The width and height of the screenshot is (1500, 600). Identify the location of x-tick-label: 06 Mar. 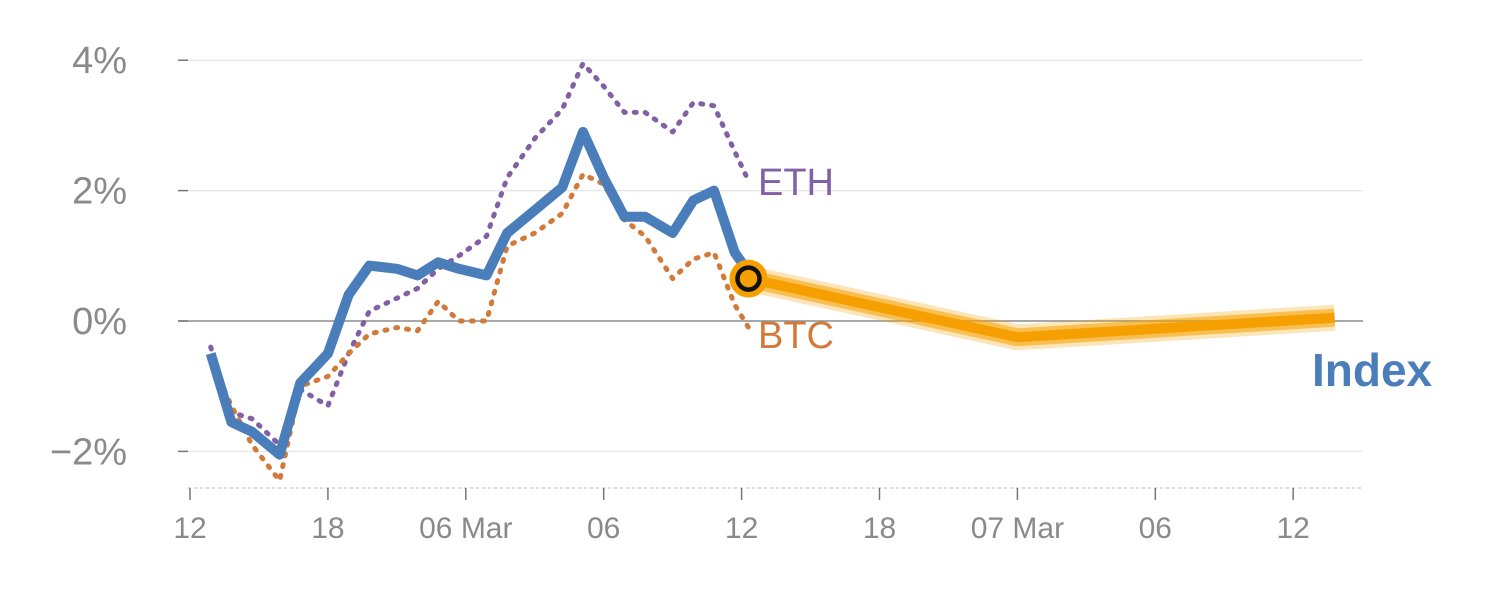
(465, 528).